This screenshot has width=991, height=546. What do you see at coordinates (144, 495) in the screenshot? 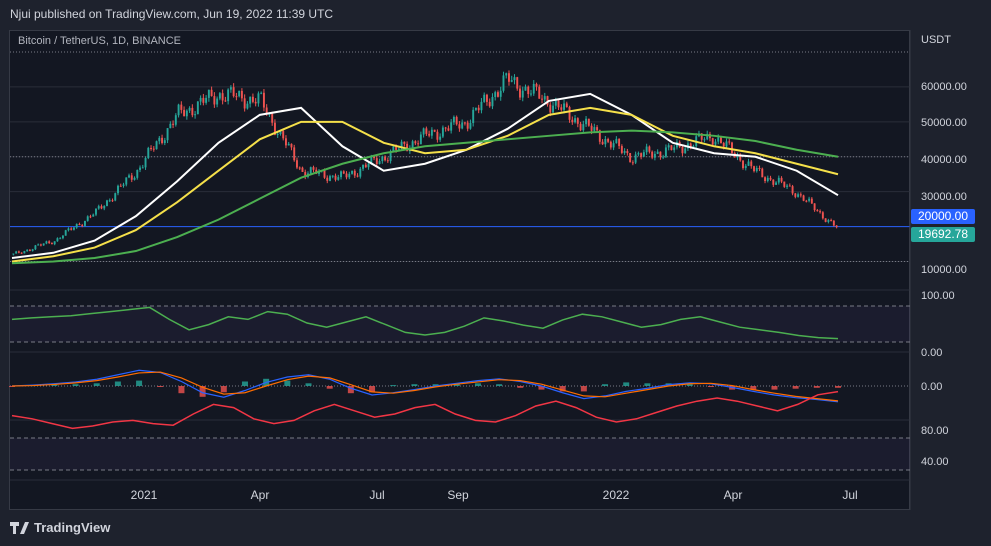
I see `x-tick-label: 2021` at bounding box center [144, 495].